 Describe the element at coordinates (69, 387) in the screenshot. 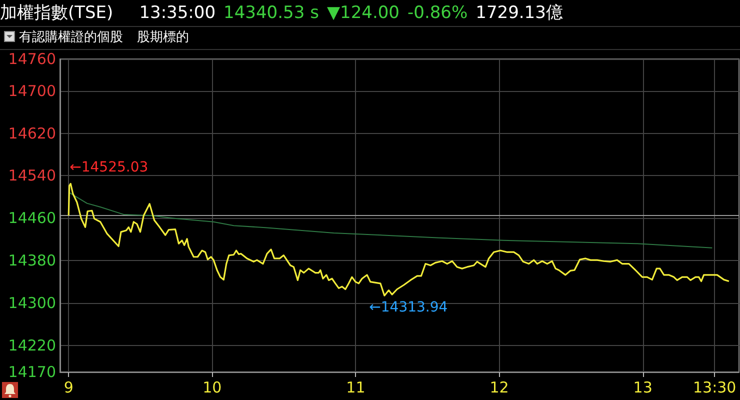

I see `x-tick-label: 9` at that location.